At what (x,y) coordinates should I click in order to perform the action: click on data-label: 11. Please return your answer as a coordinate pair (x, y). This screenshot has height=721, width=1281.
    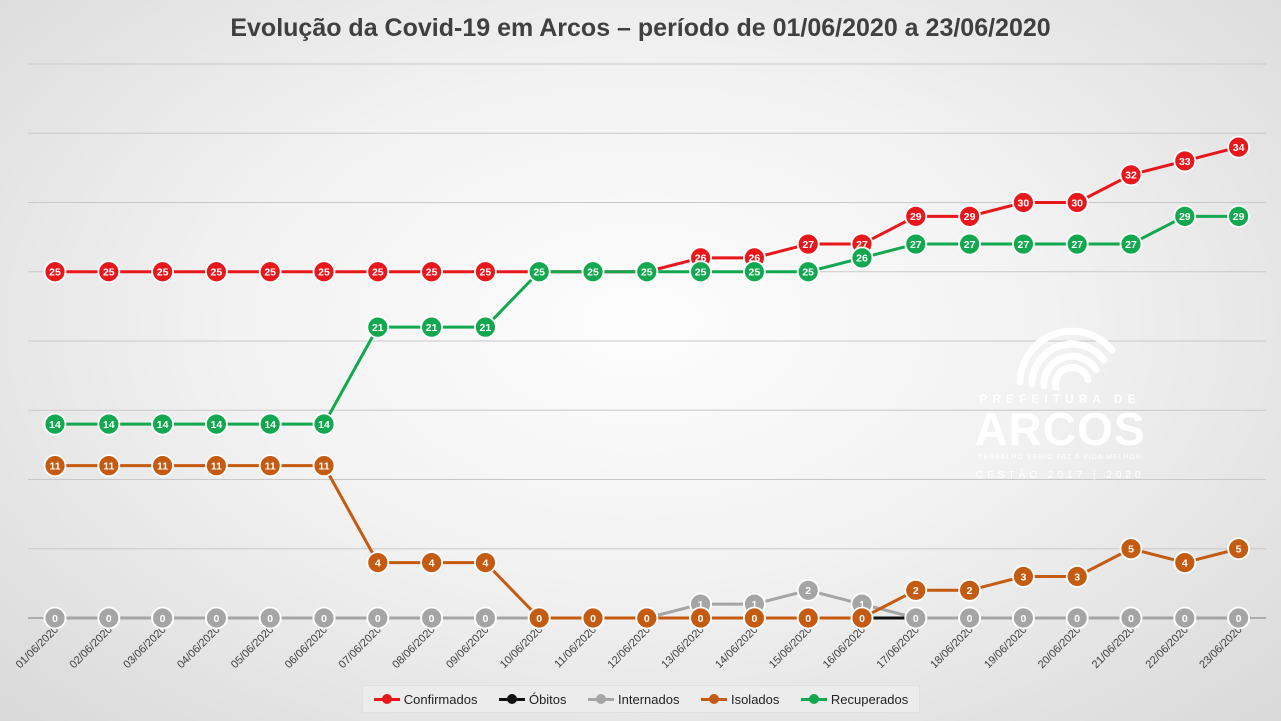
    Looking at the image, I should click on (54, 466).